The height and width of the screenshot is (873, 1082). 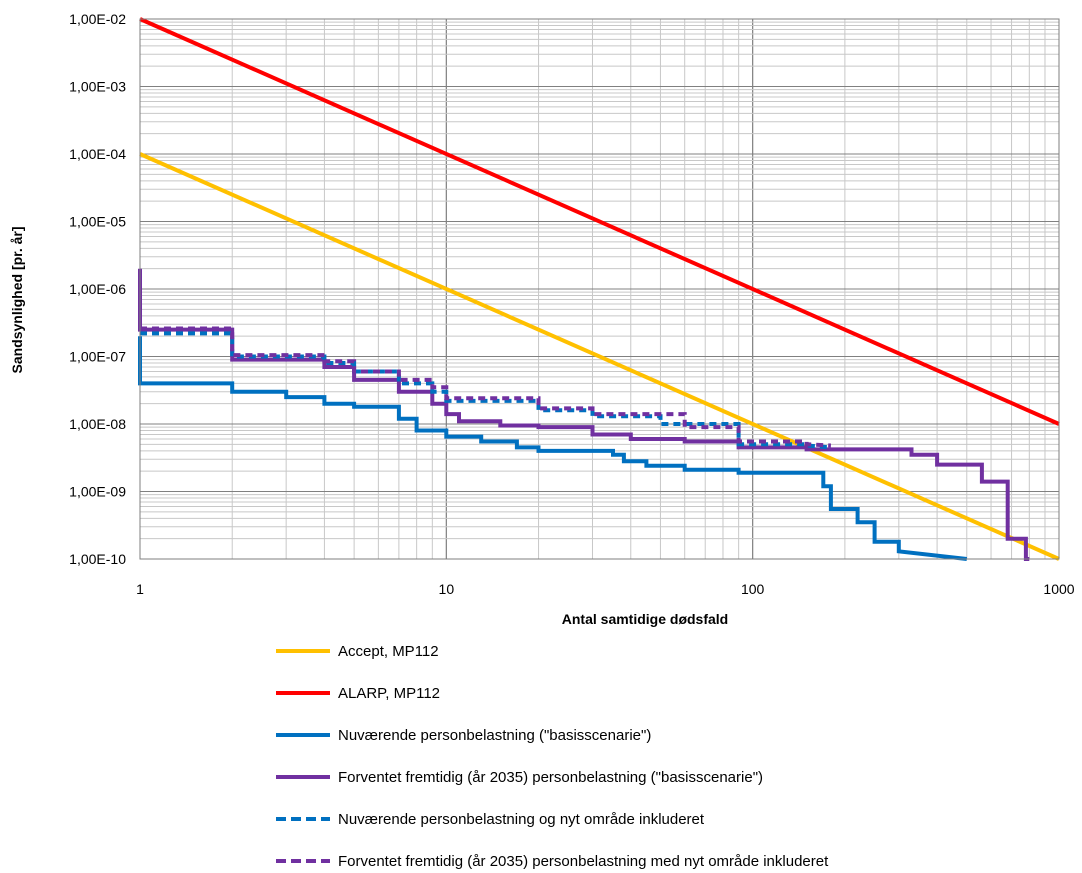 I want to click on x-axis-title: Antal samtidige dødsfald, so click(x=645, y=619).